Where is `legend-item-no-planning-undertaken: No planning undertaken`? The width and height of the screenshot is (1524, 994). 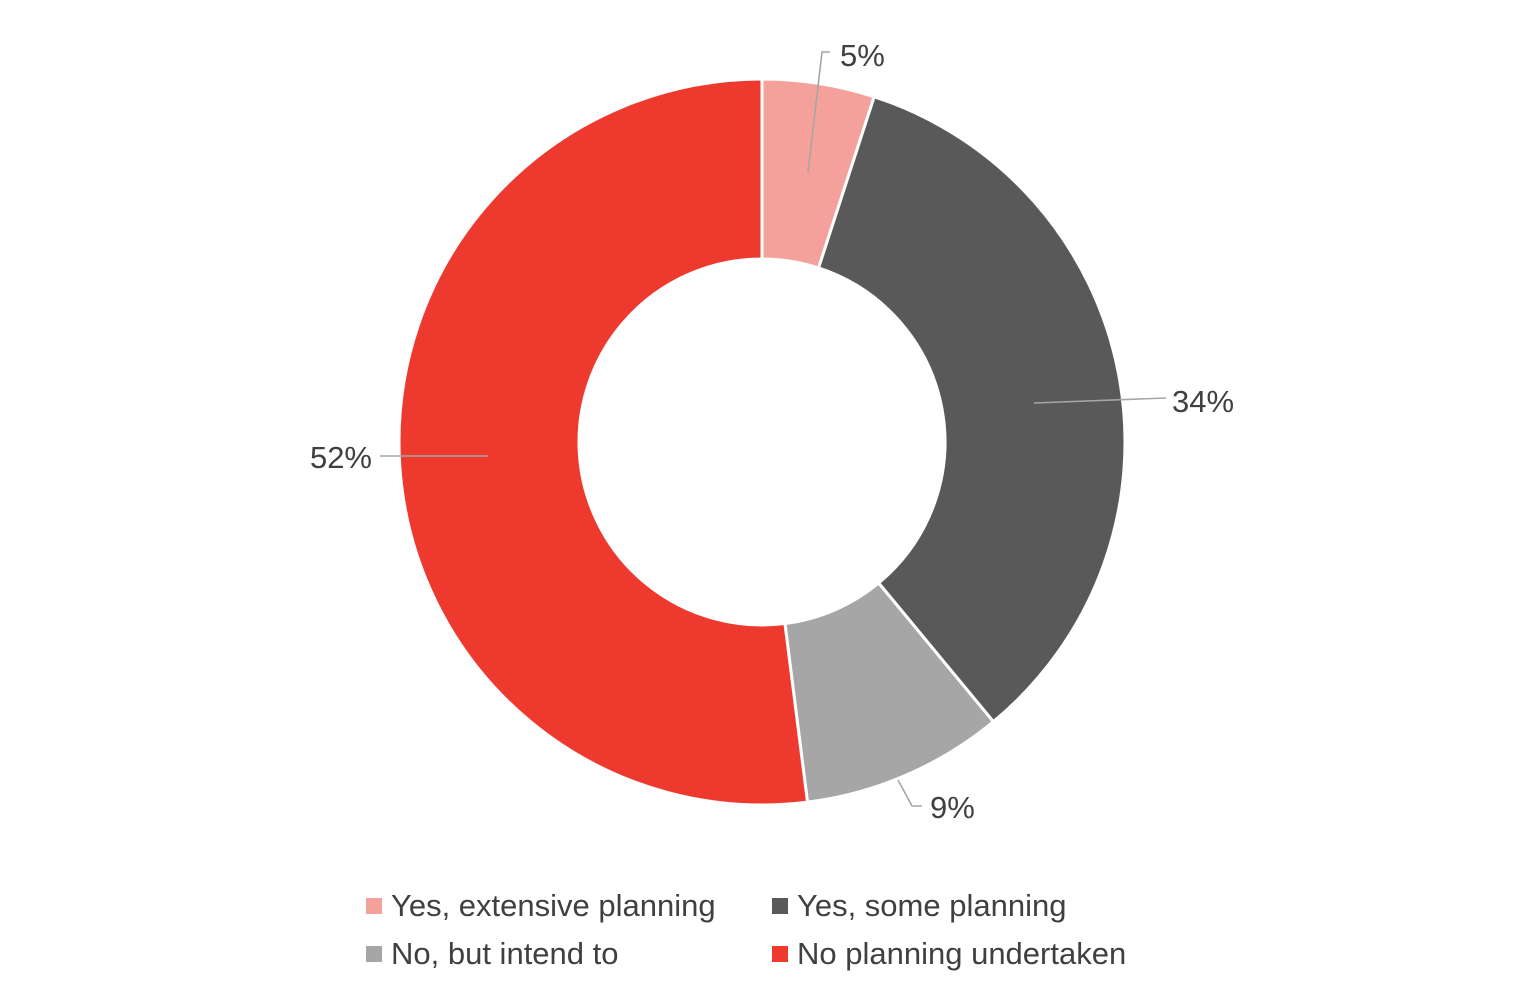
legend-item-no-planning-undertaken: No planning undertaken is located at coordinates (972, 954).